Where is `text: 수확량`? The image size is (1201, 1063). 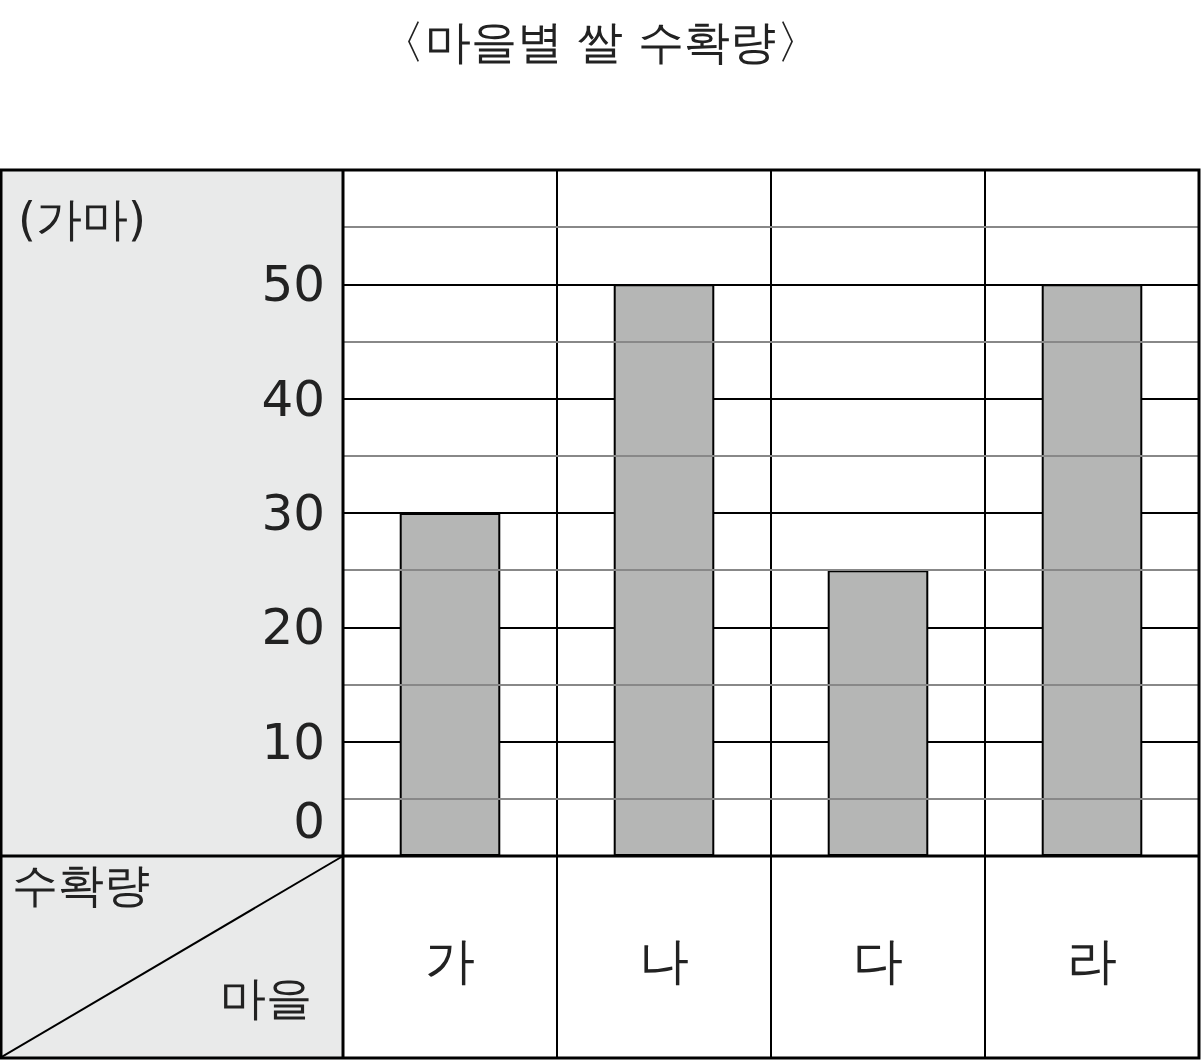 text: 수확량 is located at coordinates (81, 885).